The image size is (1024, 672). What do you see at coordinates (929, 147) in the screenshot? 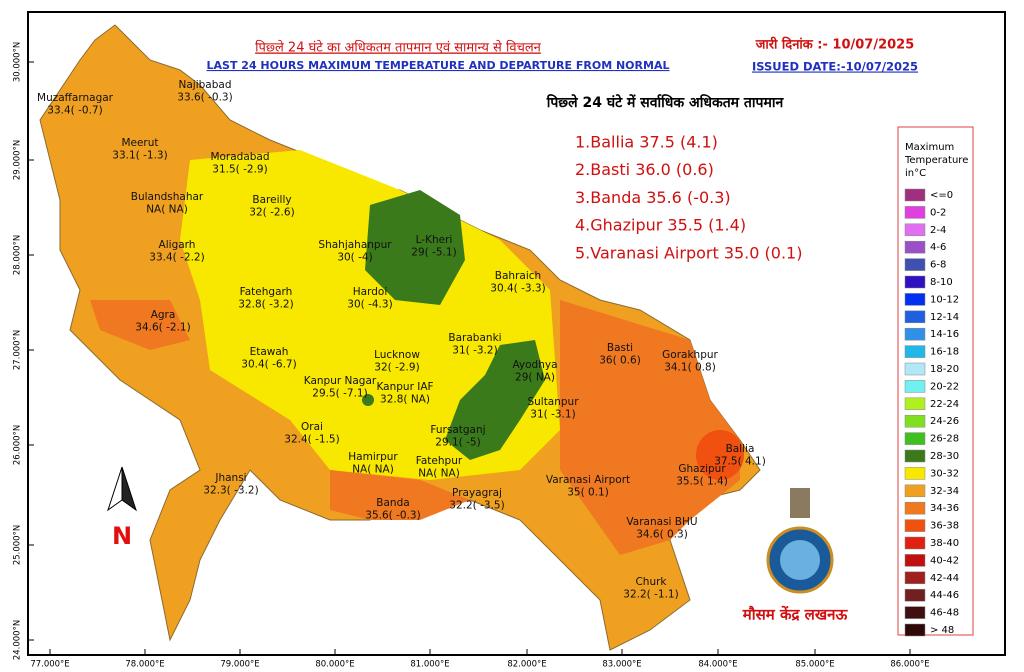
I see `legend-title: Maximum` at bounding box center [929, 147].